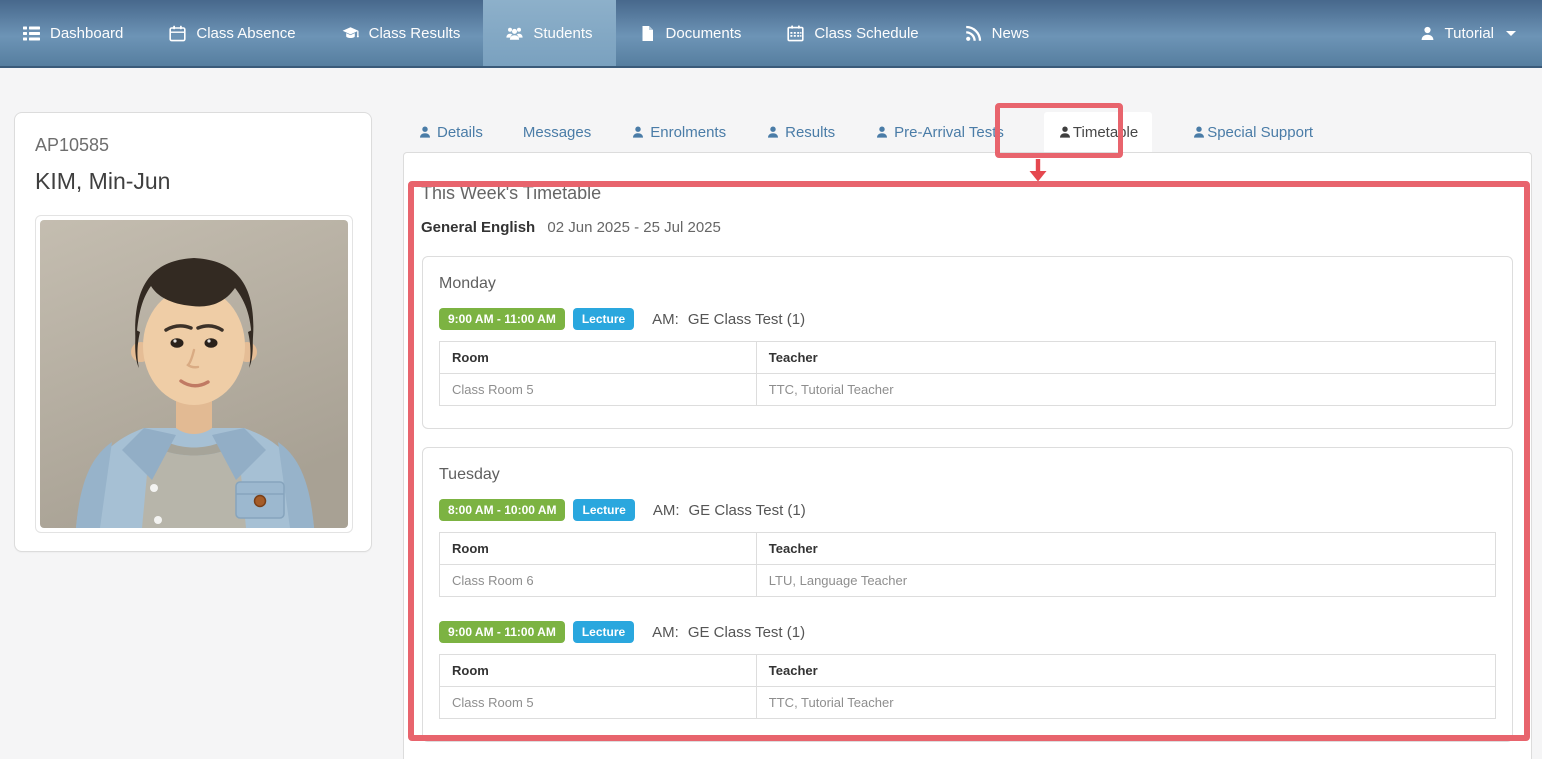 This screenshot has height=759, width=1542. I want to click on rss-icon, so click(973, 33).